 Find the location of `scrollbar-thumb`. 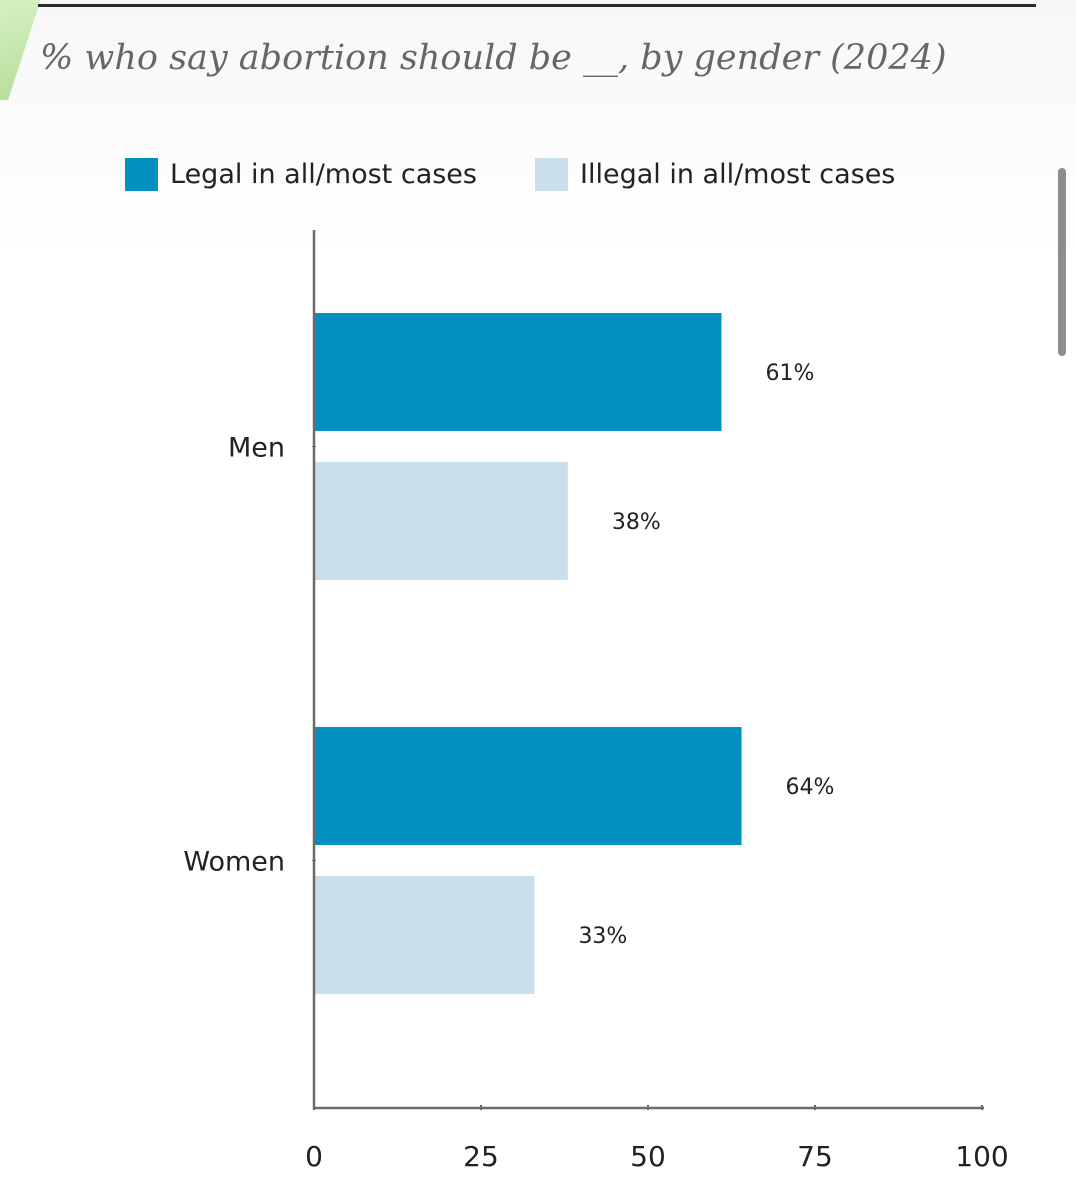

scrollbar-thumb is located at coordinates (1062, 262).